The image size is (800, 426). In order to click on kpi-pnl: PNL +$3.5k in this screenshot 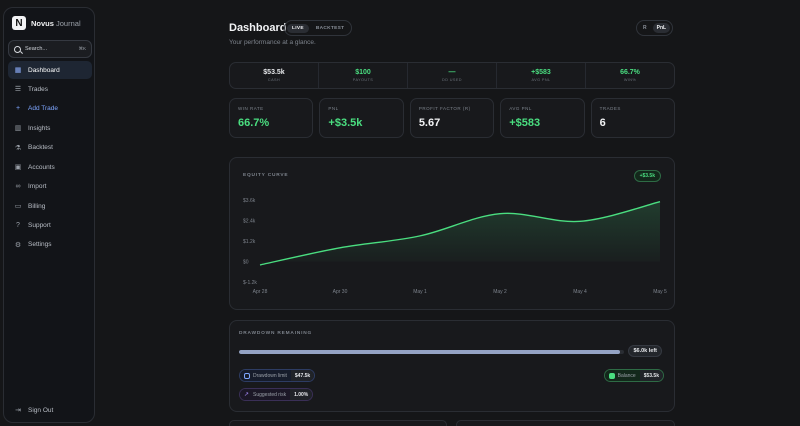, I will do `click(361, 118)`.